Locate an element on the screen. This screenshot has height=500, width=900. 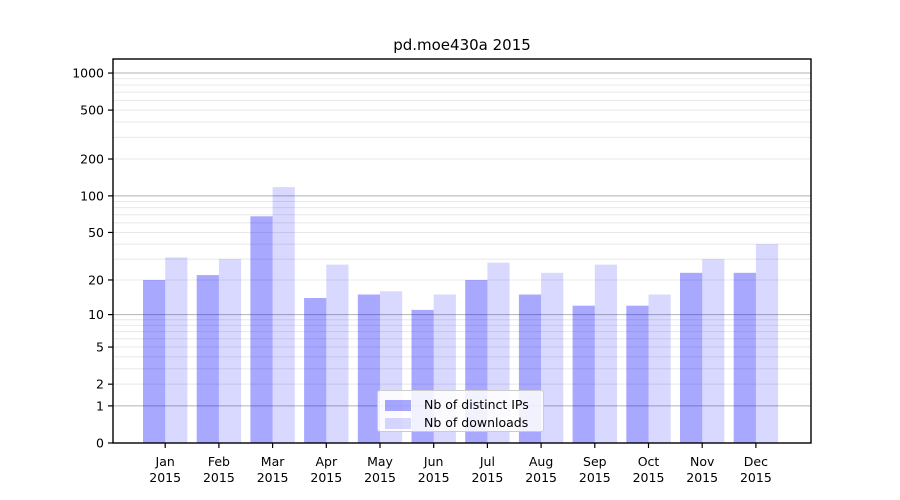
legend-swatch-downloads is located at coordinates (398, 423).